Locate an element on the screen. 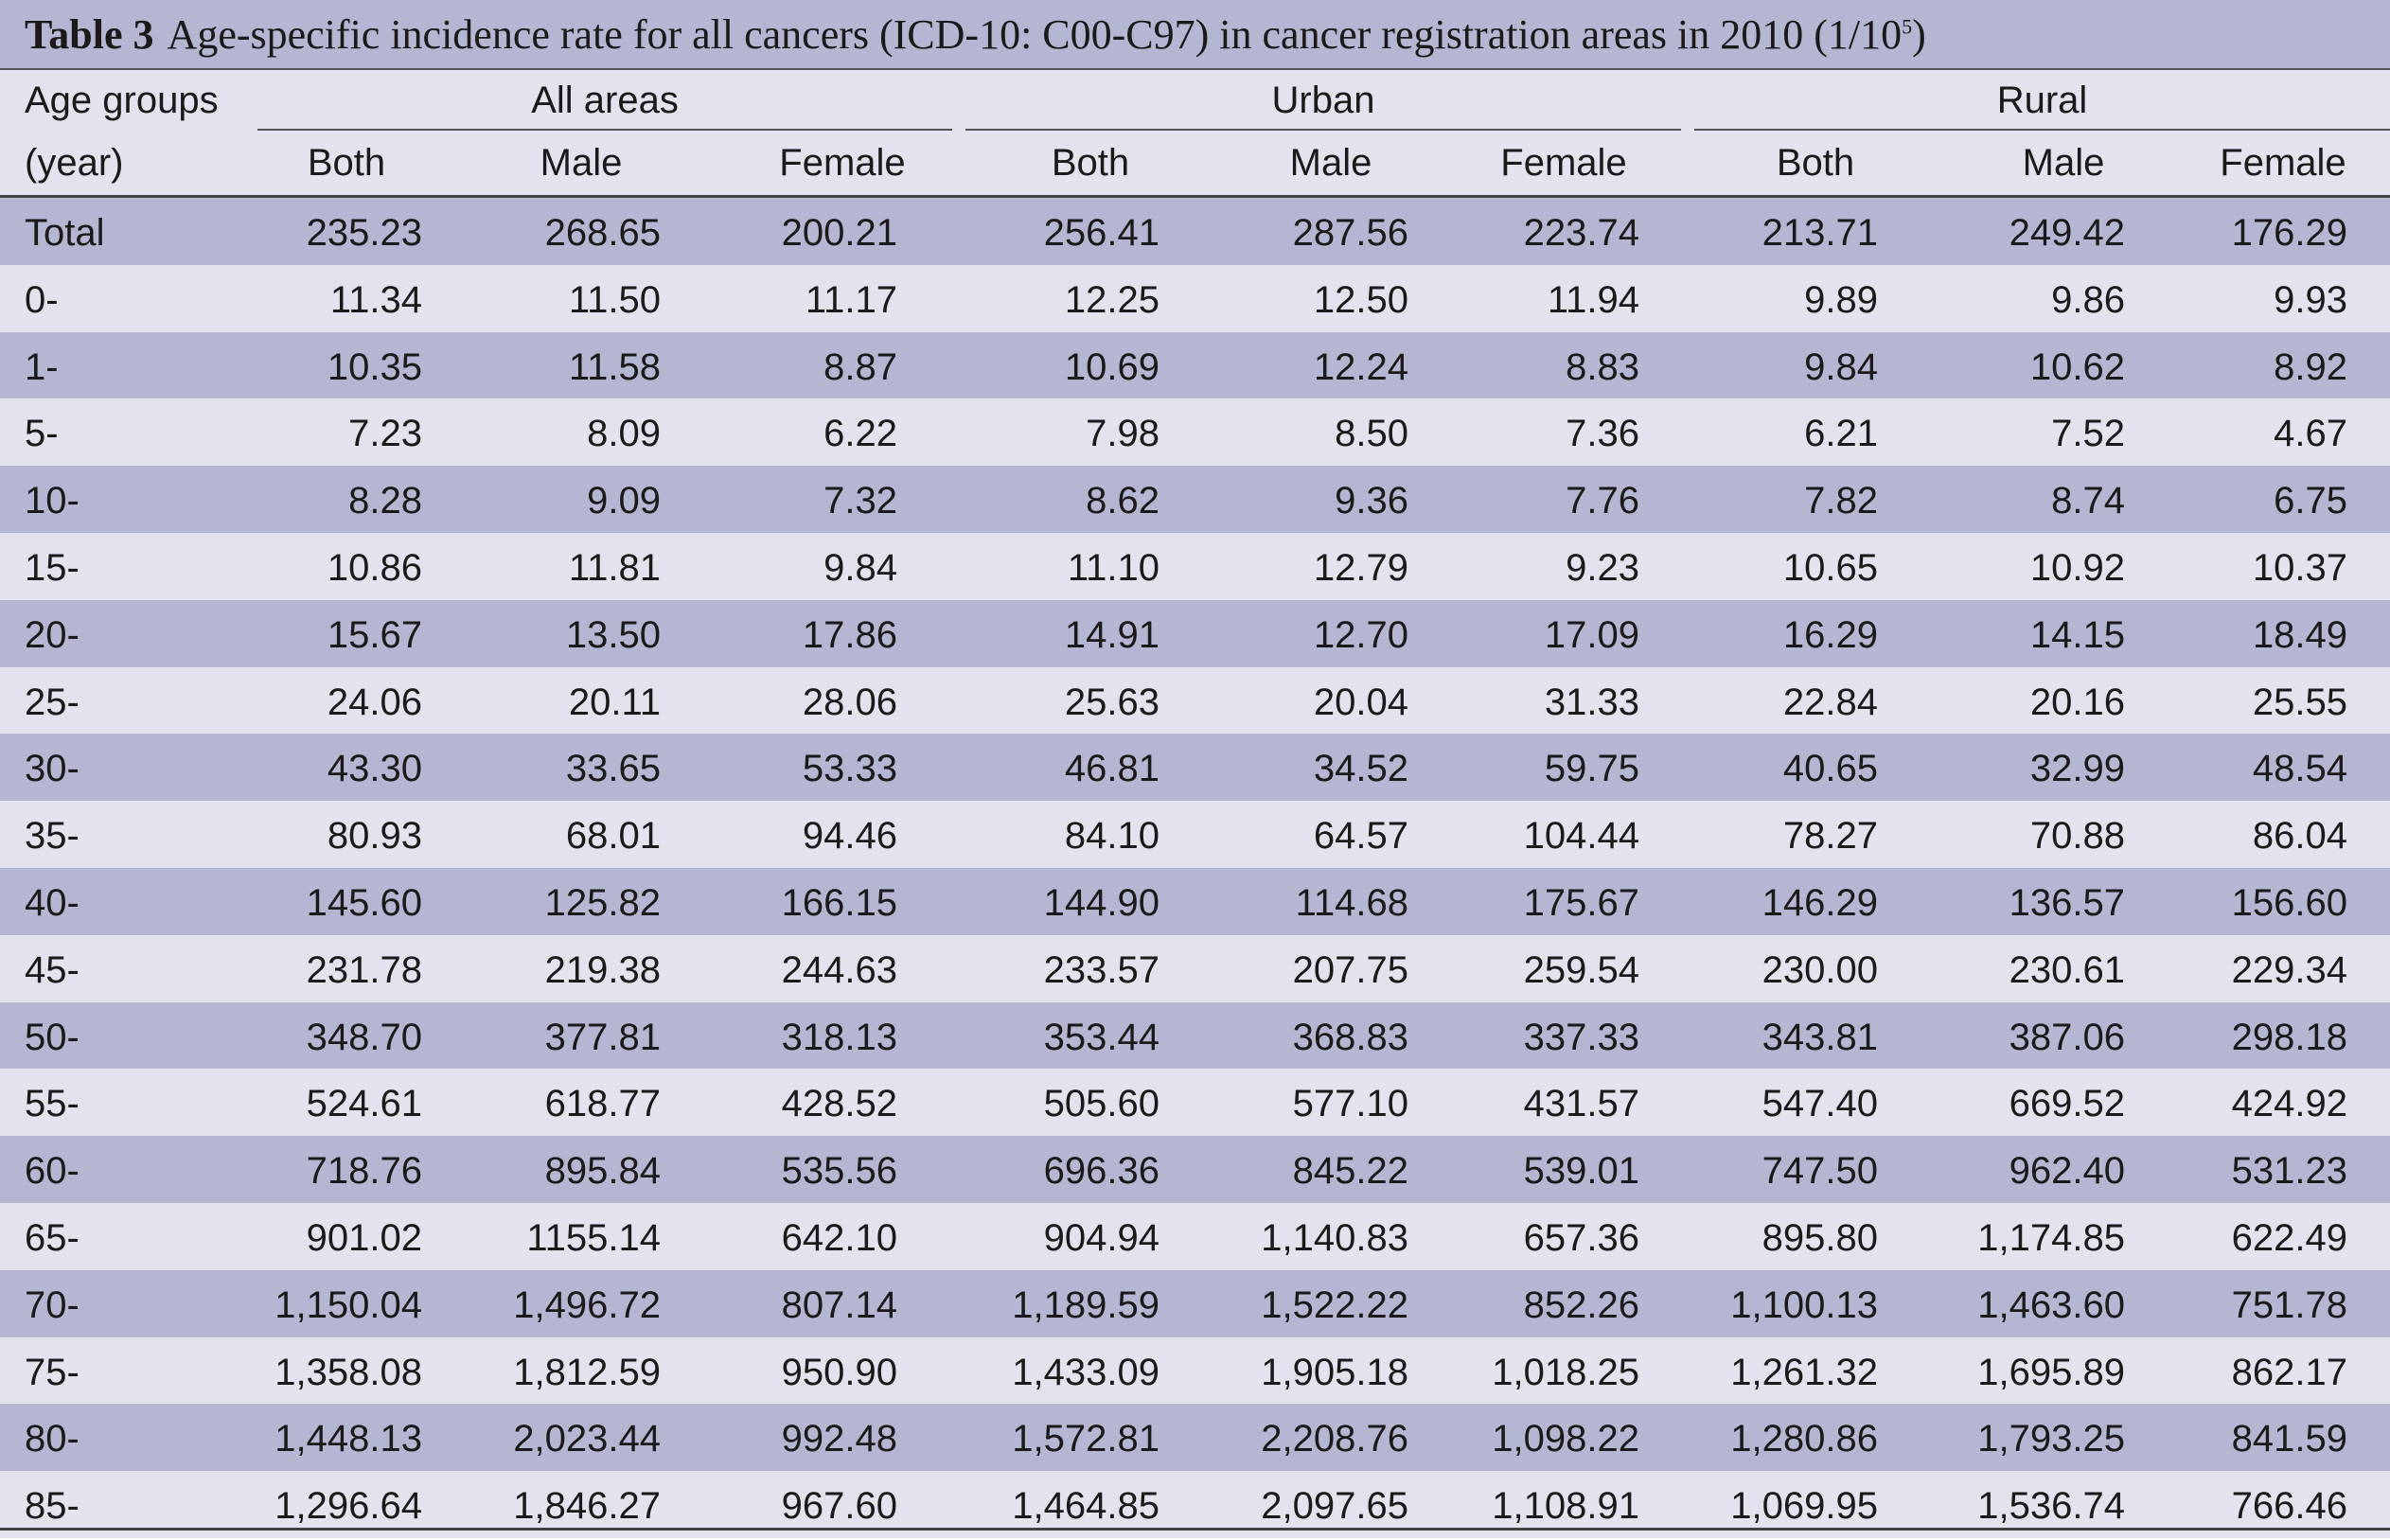 This screenshot has height=1540, width=2390. table-cell: 1,846.27 is located at coordinates (587, 1506).